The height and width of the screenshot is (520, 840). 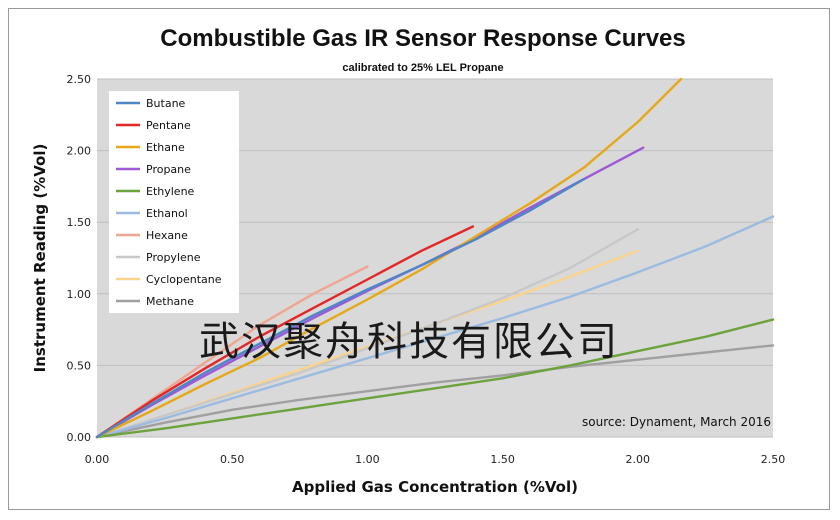 I want to click on x-tick-label: 2.00, so click(x=638, y=459).